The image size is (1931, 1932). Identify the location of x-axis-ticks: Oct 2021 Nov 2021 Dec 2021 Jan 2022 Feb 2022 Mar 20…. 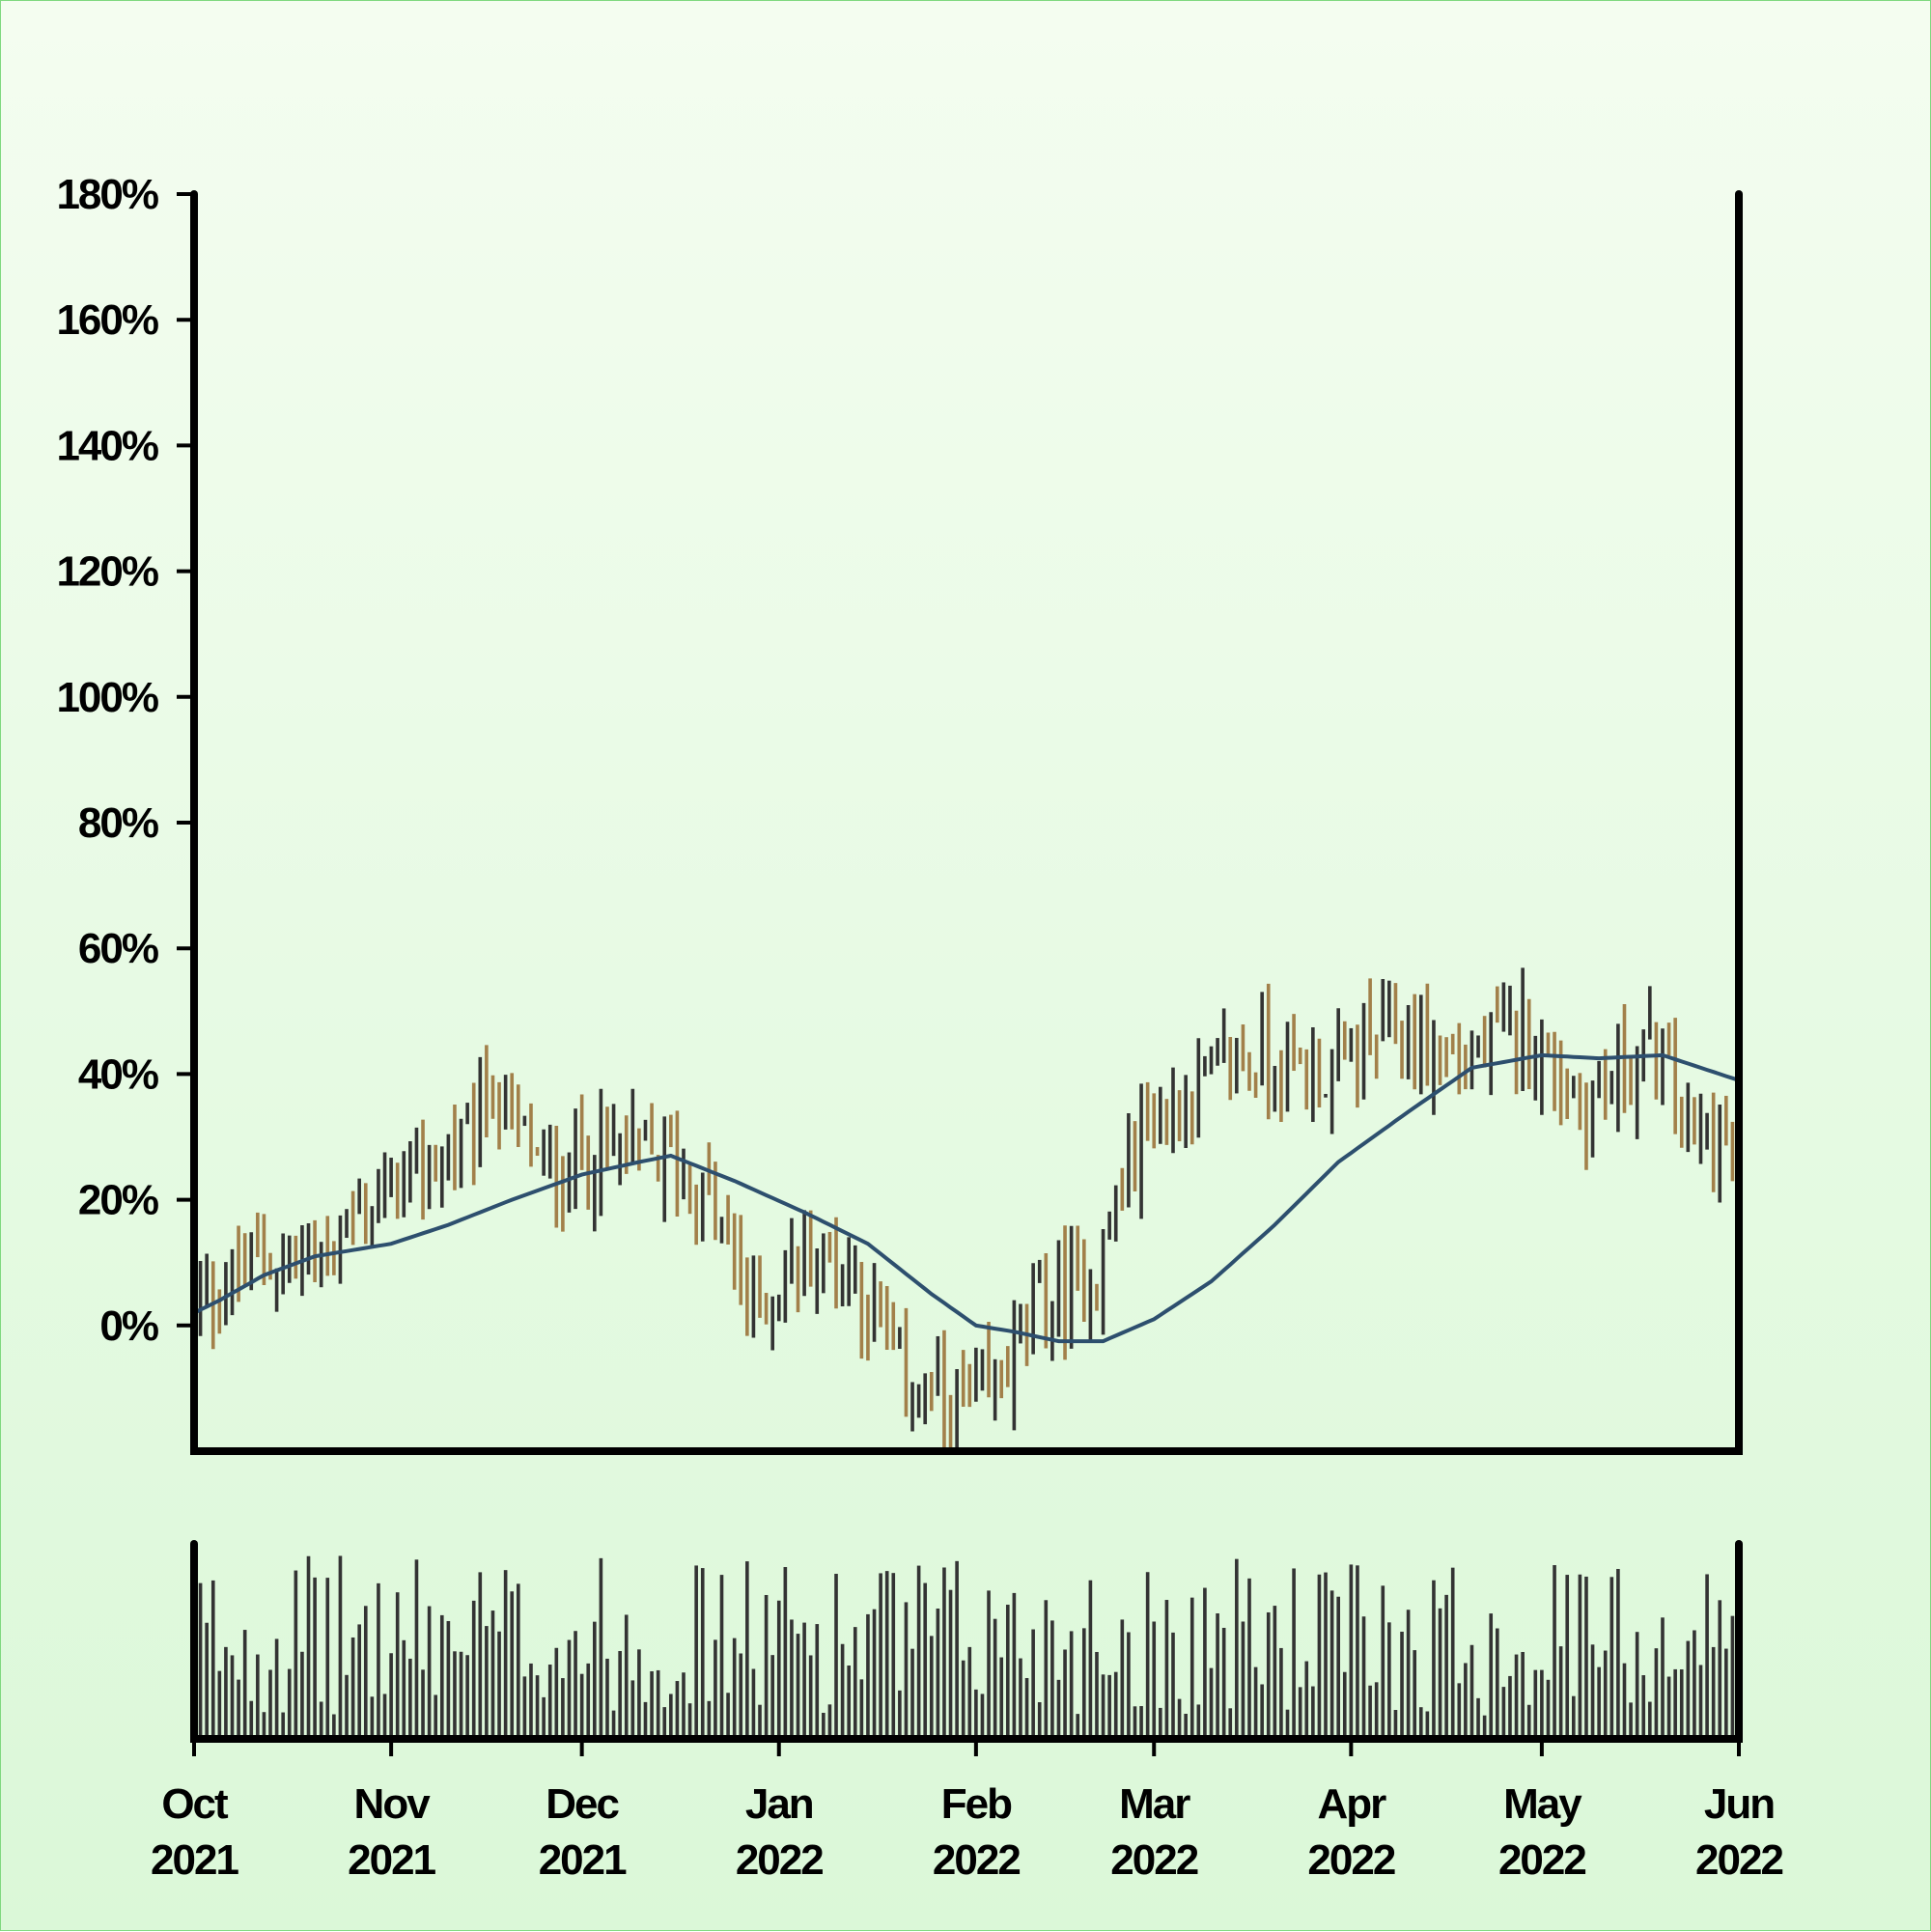
(967, 1812).